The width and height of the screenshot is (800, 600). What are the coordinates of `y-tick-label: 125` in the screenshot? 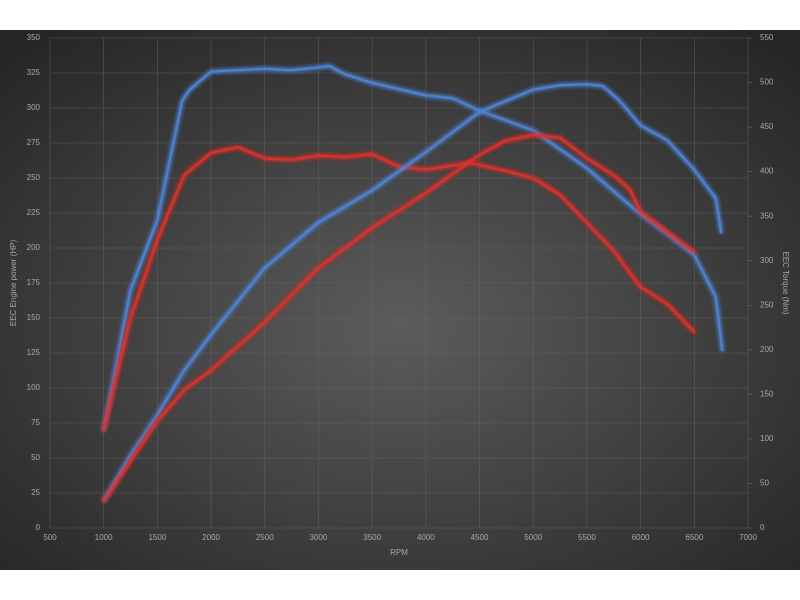 It's located at (34, 352).